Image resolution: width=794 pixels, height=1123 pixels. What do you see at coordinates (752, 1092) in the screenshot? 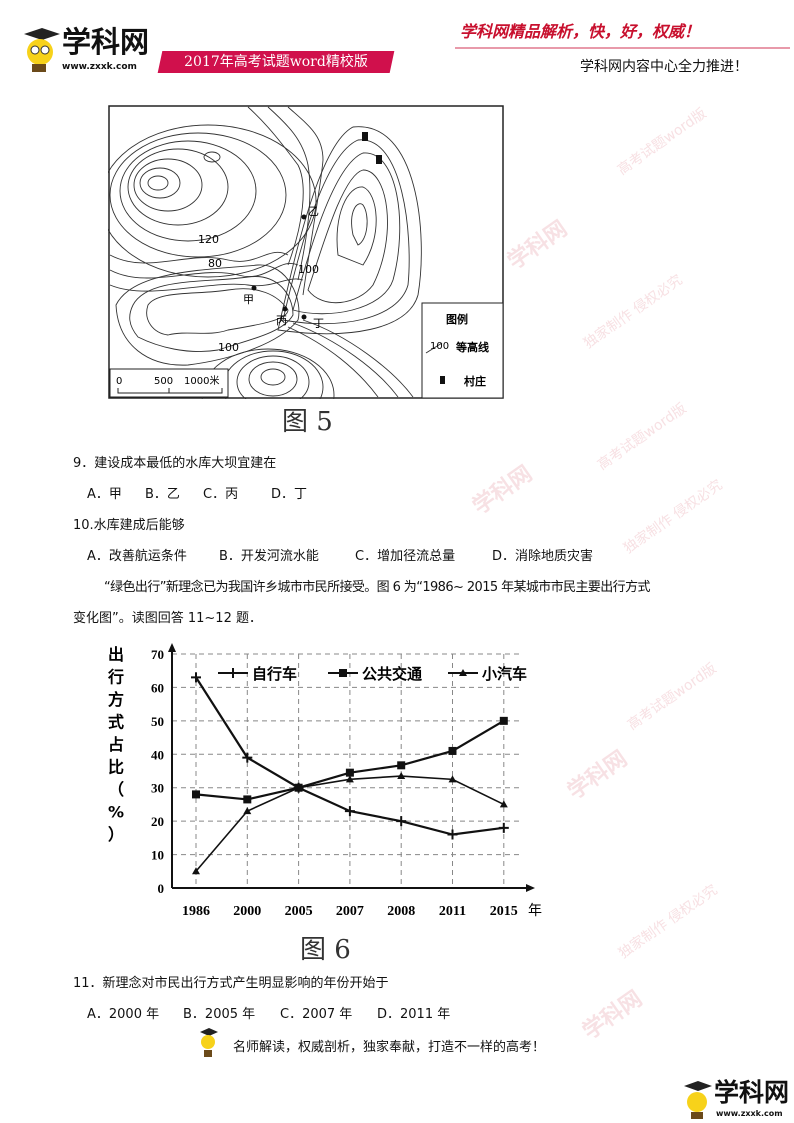
I see `footer-logo-text: 学科网` at bounding box center [752, 1092].